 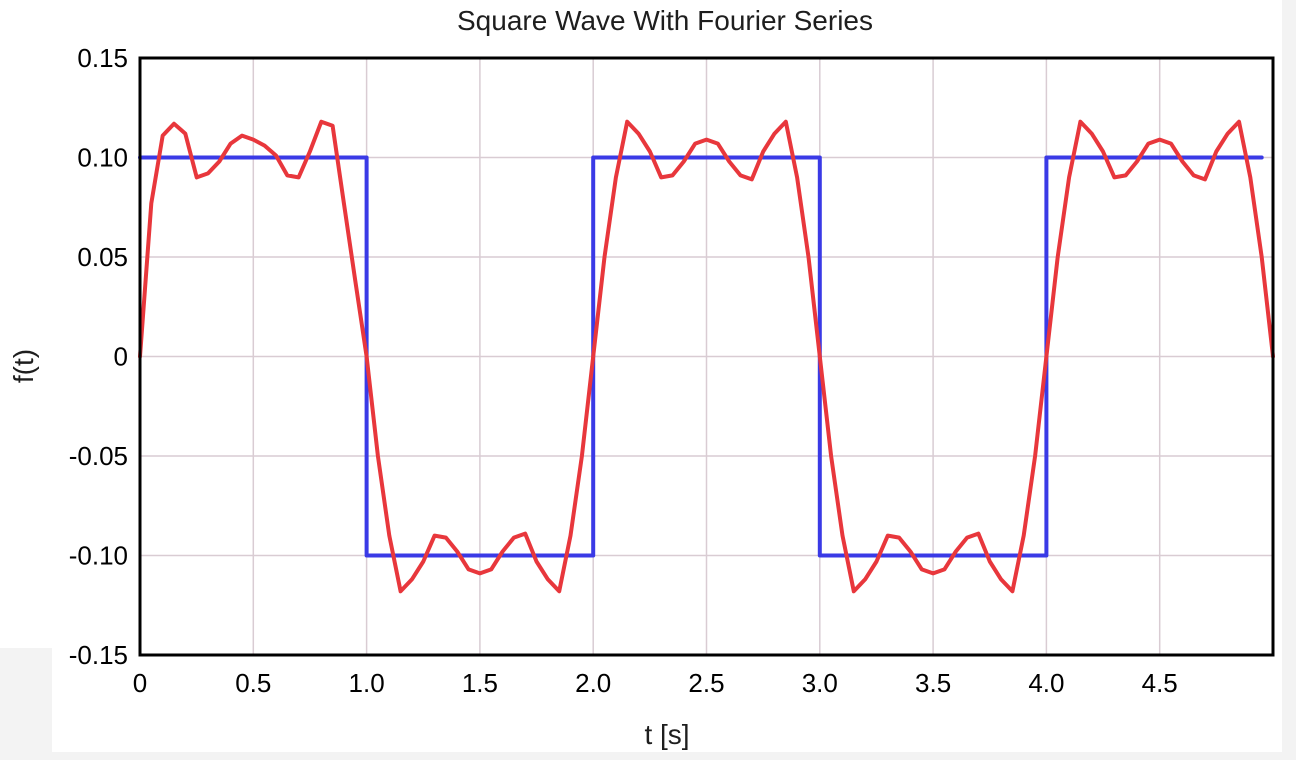 What do you see at coordinates (102, 158) in the screenshot?
I see `y-tick-label: 0.10` at bounding box center [102, 158].